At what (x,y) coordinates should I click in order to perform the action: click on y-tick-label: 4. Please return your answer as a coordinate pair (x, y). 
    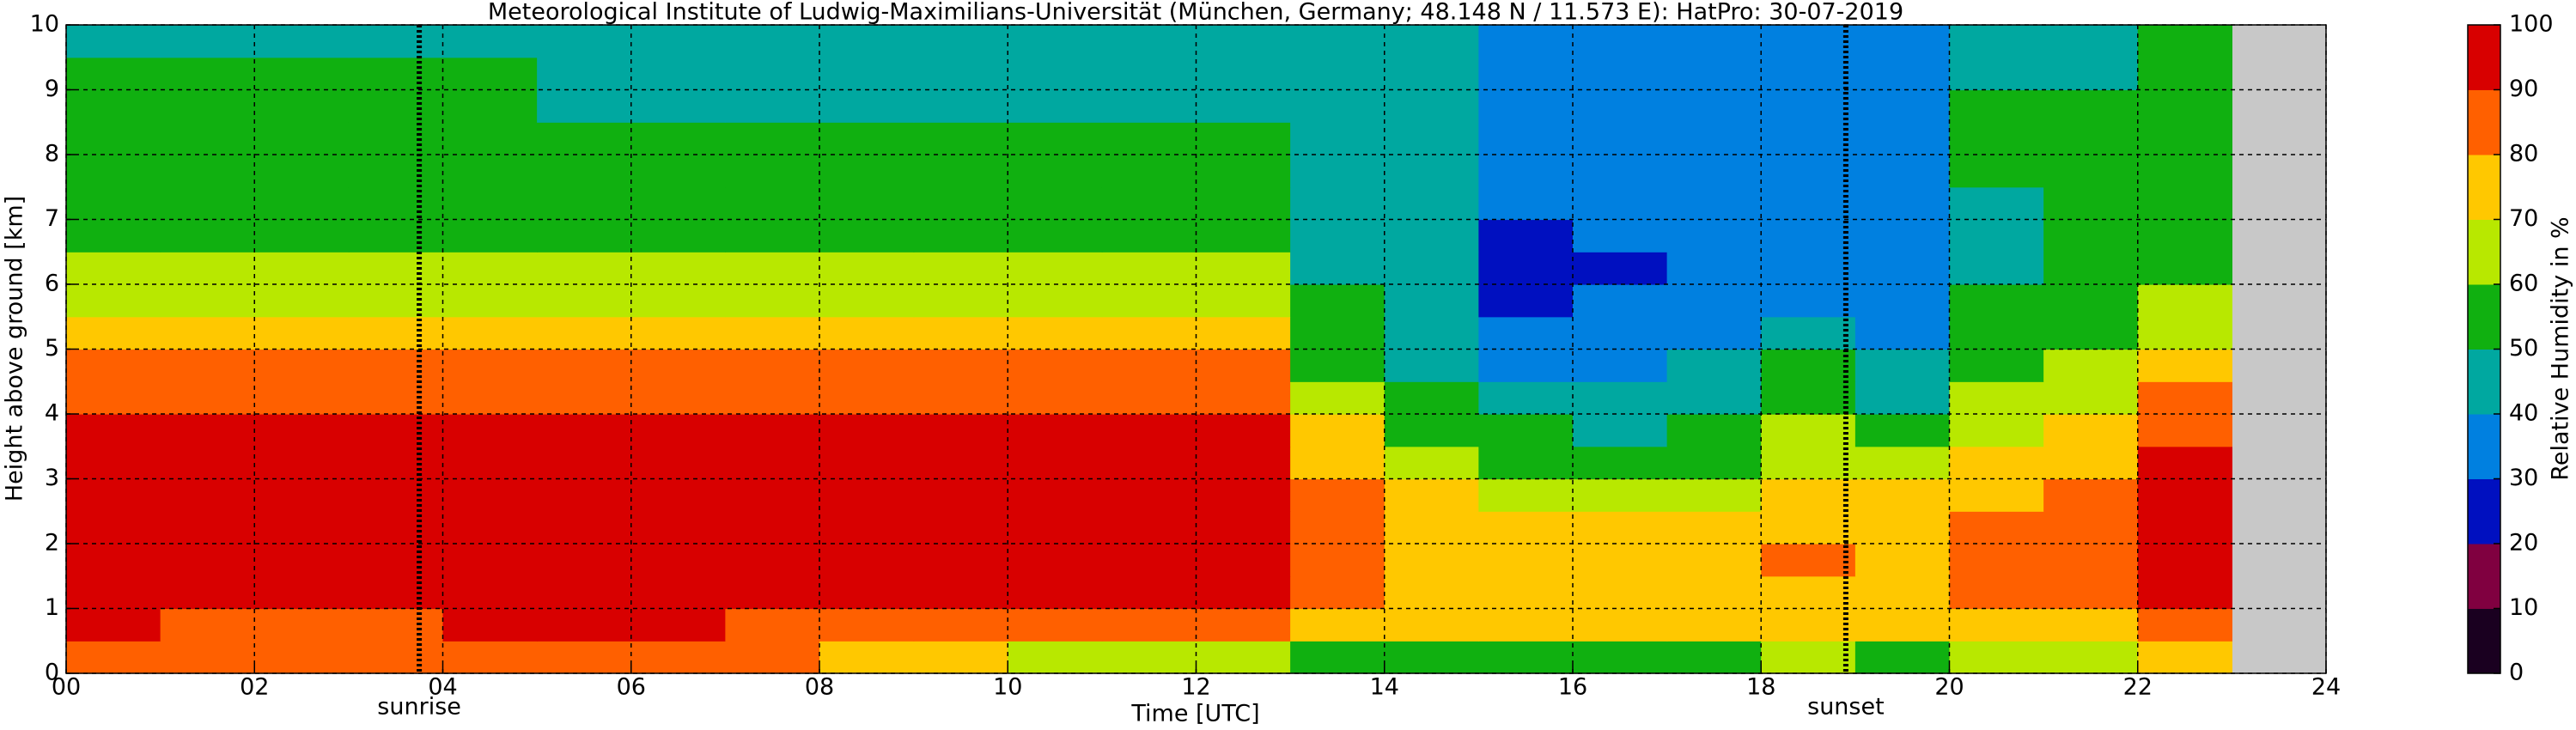
    Looking at the image, I should click on (52, 413).